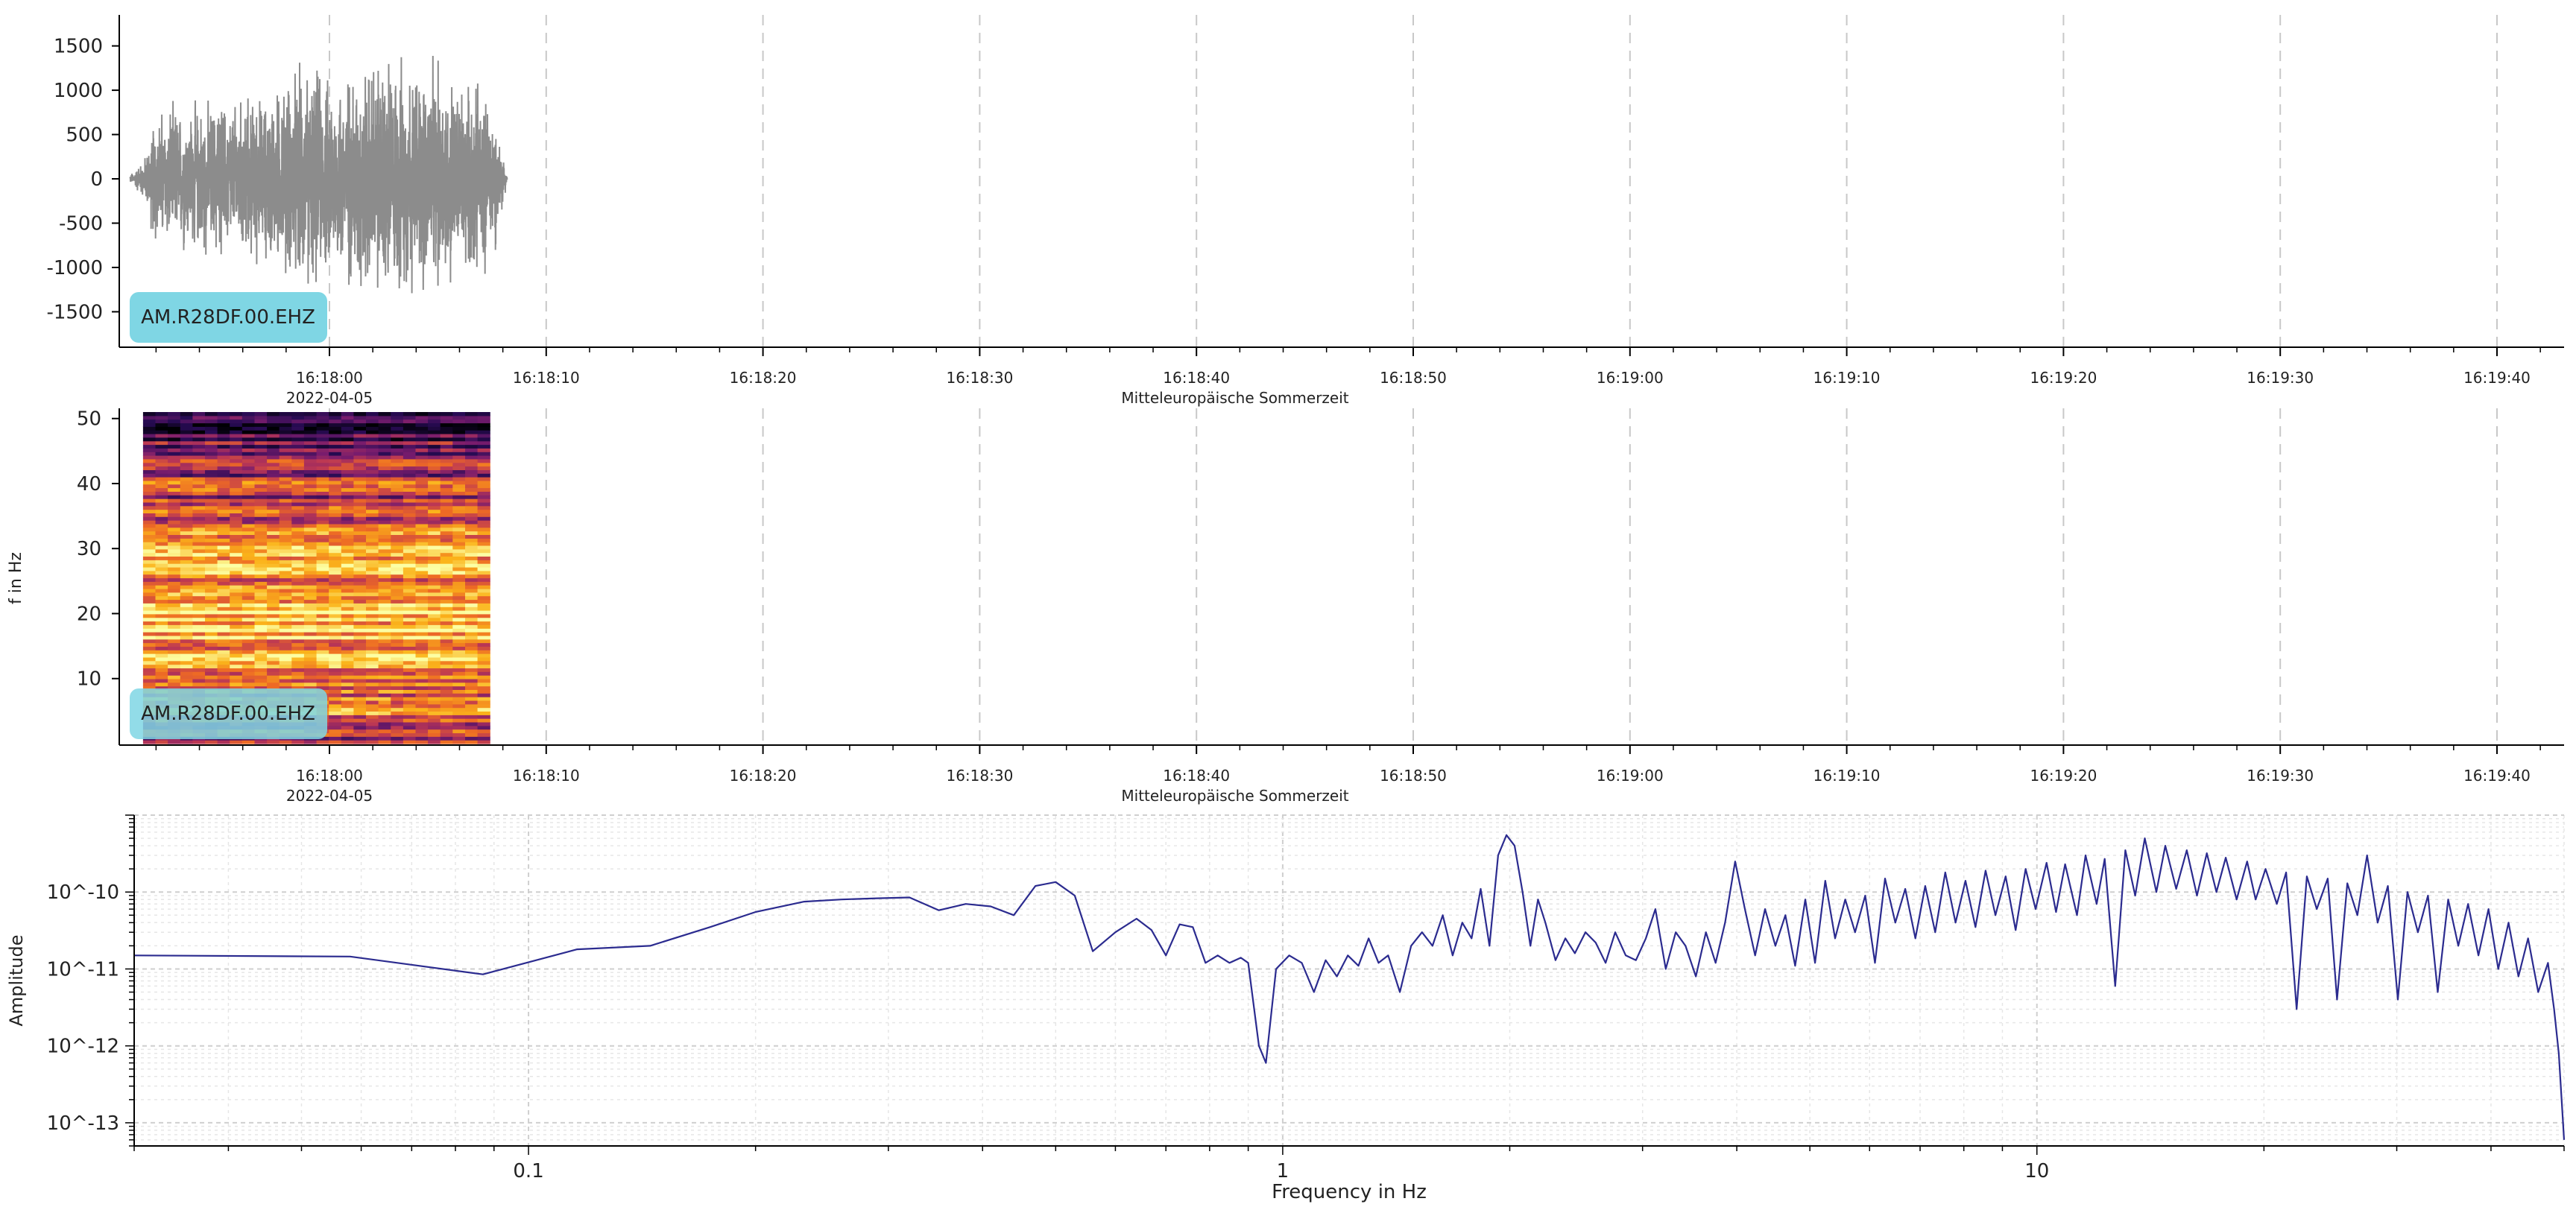 The width and height of the screenshot is (2576, 1213). Describe the element at coordinates (1413, 378) in the screenshot. I see `waveform-x-tick-label: 16:18:50` at that location.